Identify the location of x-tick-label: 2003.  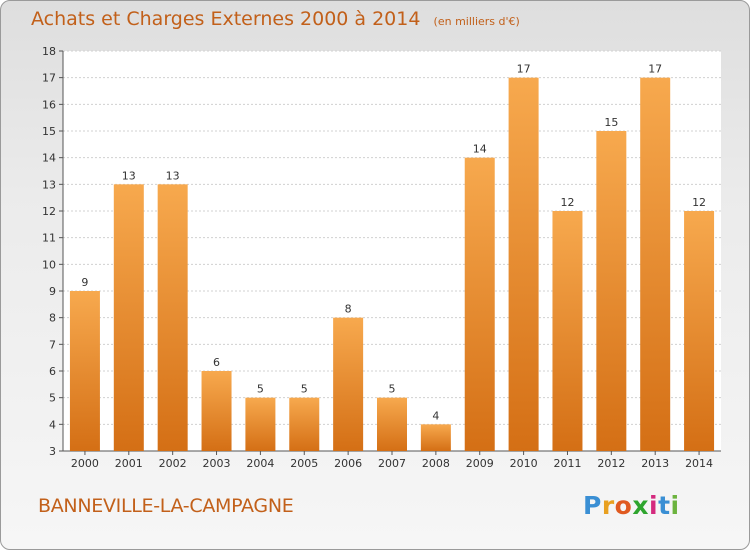
(217, 463).